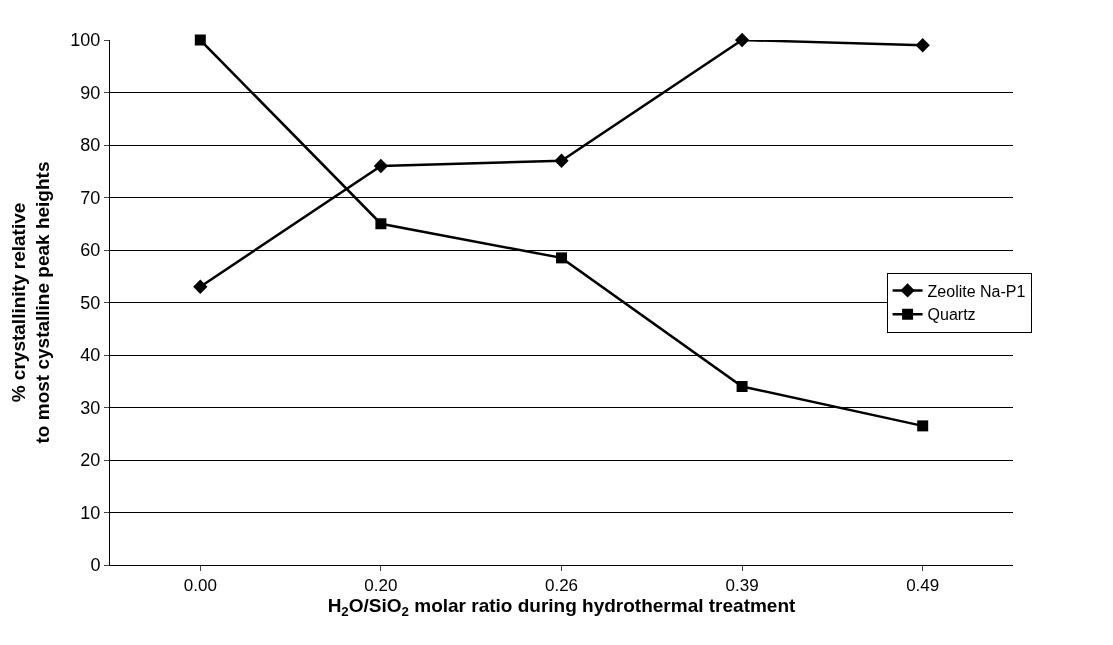 The height and width of the screenshot is (645, 1113). Describe the element at coordinates (742, 586) in the screenshot. I see `x-tick-label: 0.39` at that location.